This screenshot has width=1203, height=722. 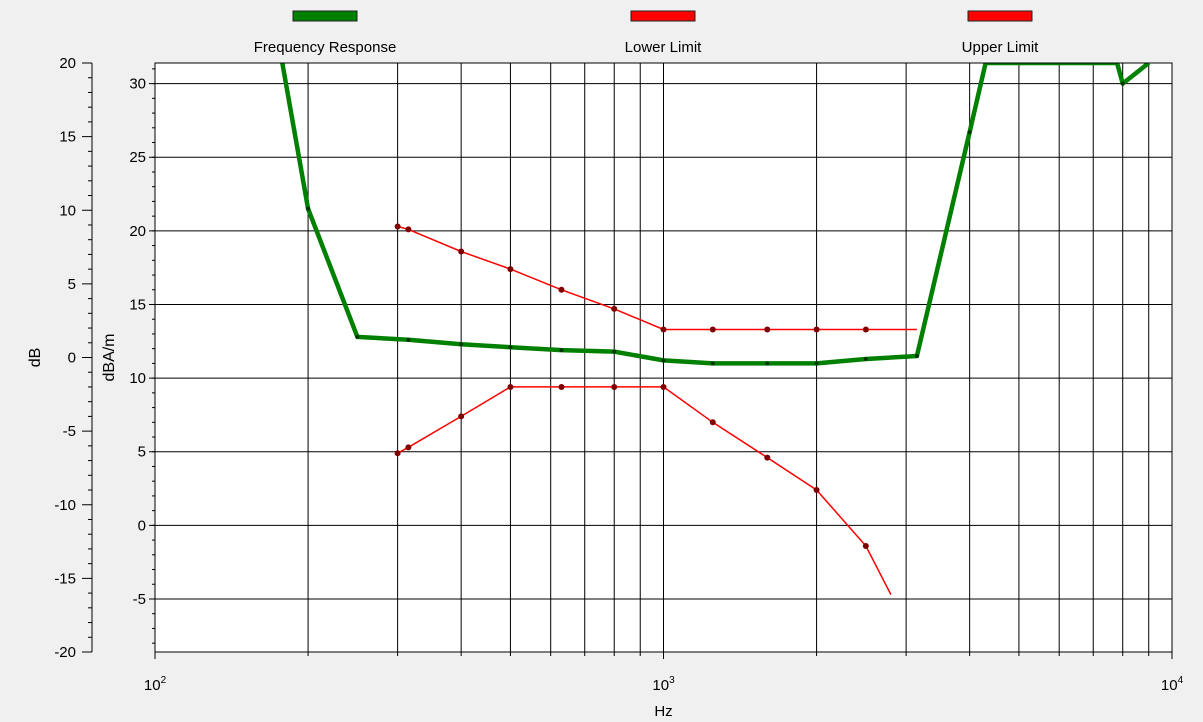 I want to click on y-left-tick-label: 15, so click(x=67, y=137).